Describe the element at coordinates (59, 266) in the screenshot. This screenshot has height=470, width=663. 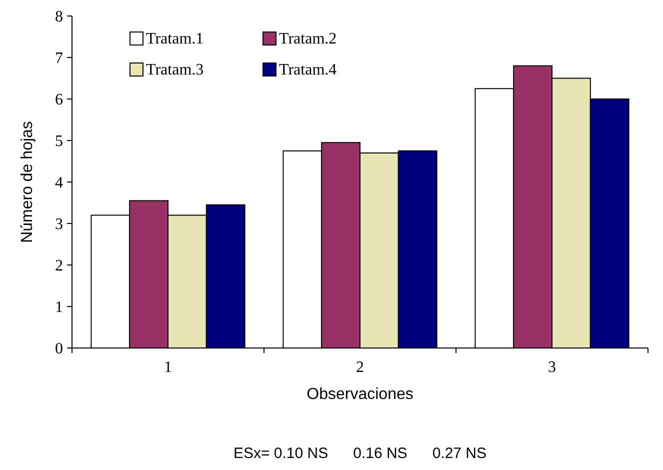
I see `y-tick-label: 2` at that location.